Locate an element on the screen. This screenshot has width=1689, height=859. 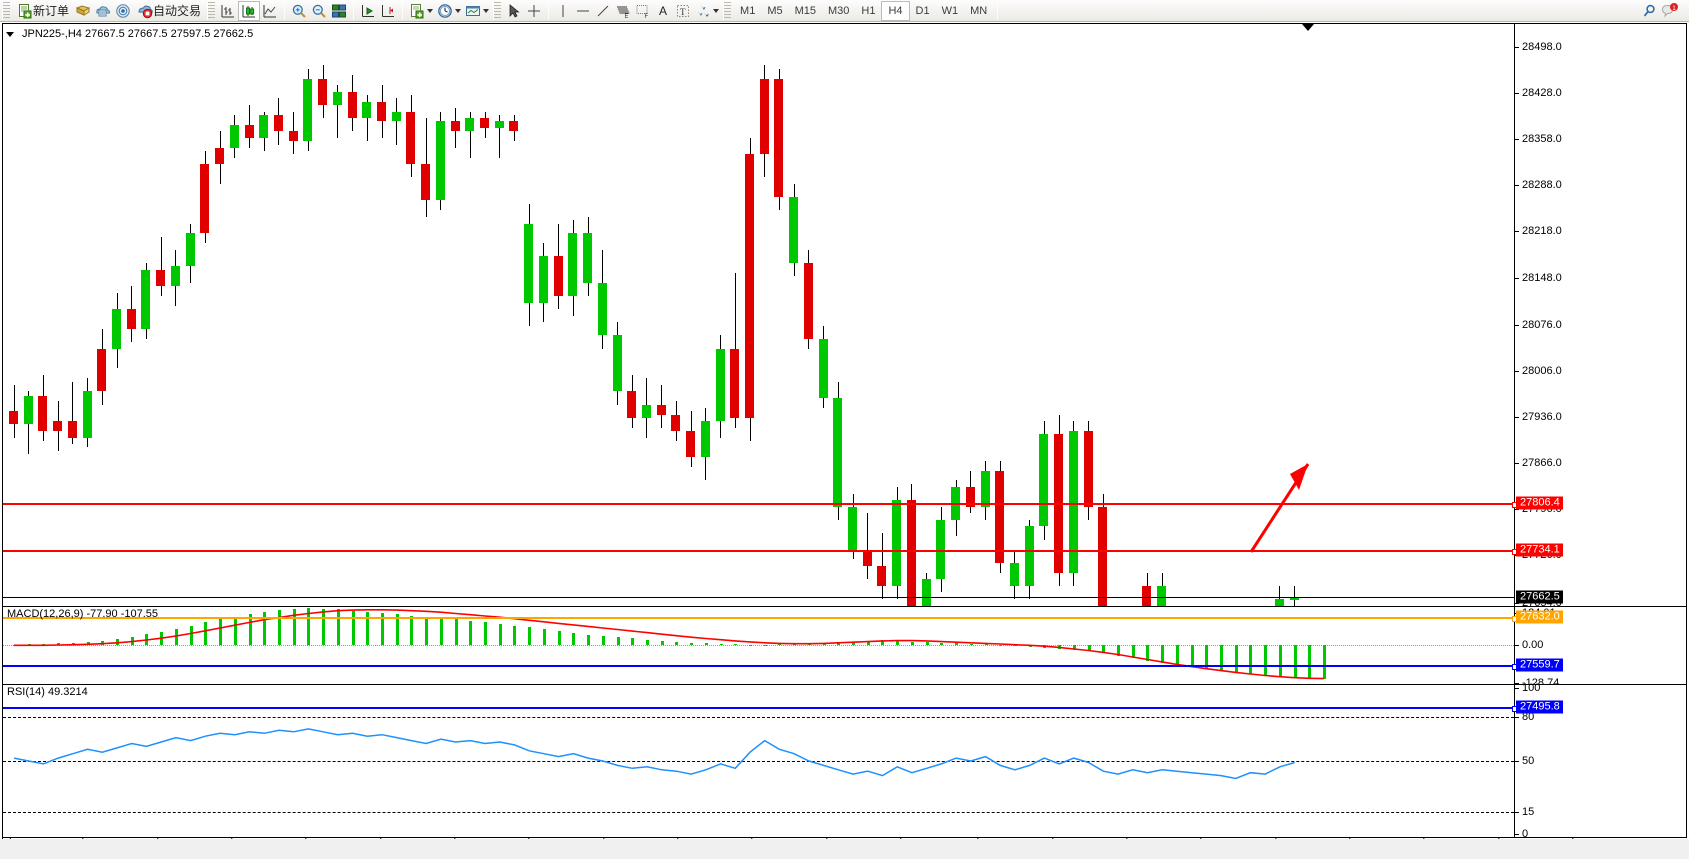
new-order-button: 新订单 is located at coordinates (43, 11).